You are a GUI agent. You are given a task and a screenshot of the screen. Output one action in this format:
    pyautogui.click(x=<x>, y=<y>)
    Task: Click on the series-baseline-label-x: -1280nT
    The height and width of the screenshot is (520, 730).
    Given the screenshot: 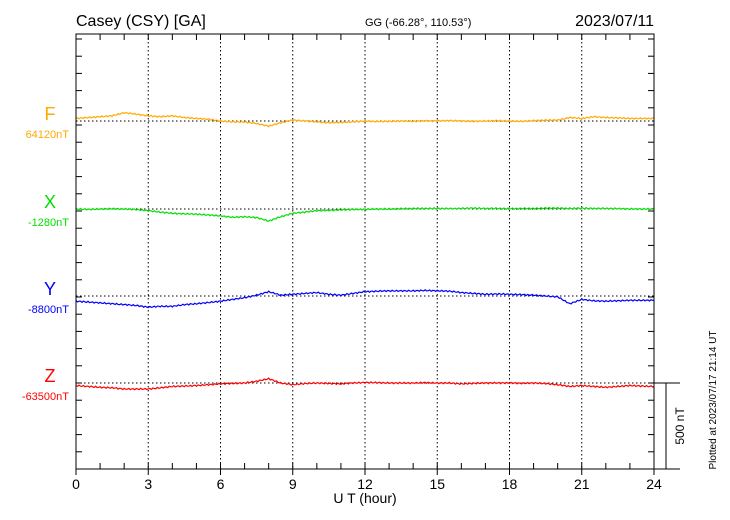 What is the action you would take?
    pyautogui.click(x=48, y=223)
    